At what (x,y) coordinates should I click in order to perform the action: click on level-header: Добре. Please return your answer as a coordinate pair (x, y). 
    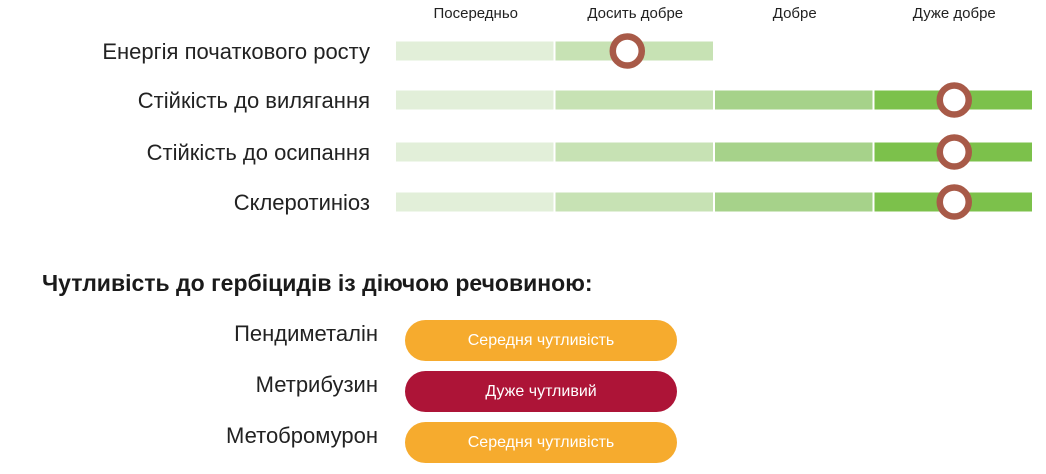
    Looking at the image, I should click on (795, 13).